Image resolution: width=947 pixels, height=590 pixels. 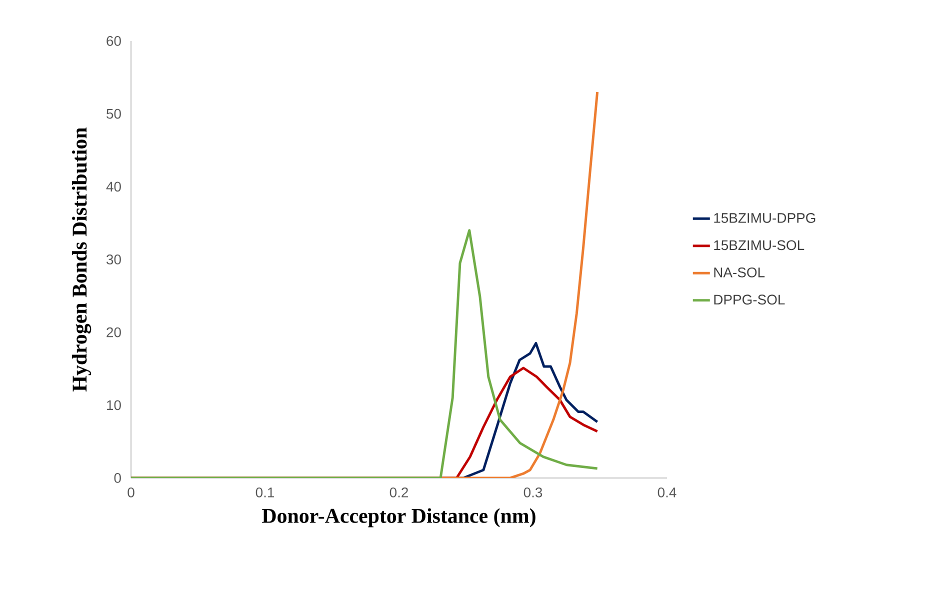 I want to click on y-tick-label: 60, so click(x=113, y=41).